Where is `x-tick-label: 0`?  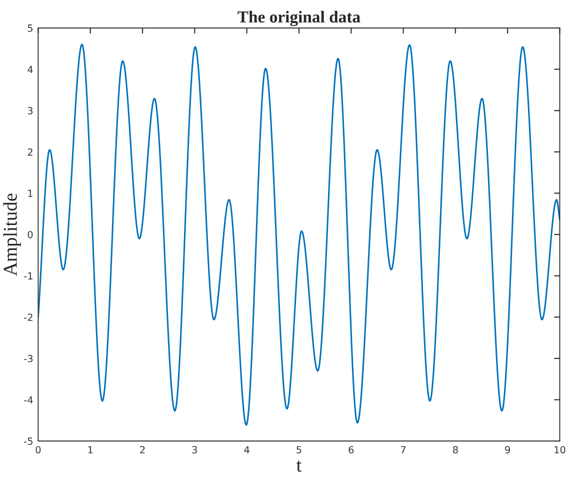
x-tick-label: 0 is located at coordinates (38, 450).